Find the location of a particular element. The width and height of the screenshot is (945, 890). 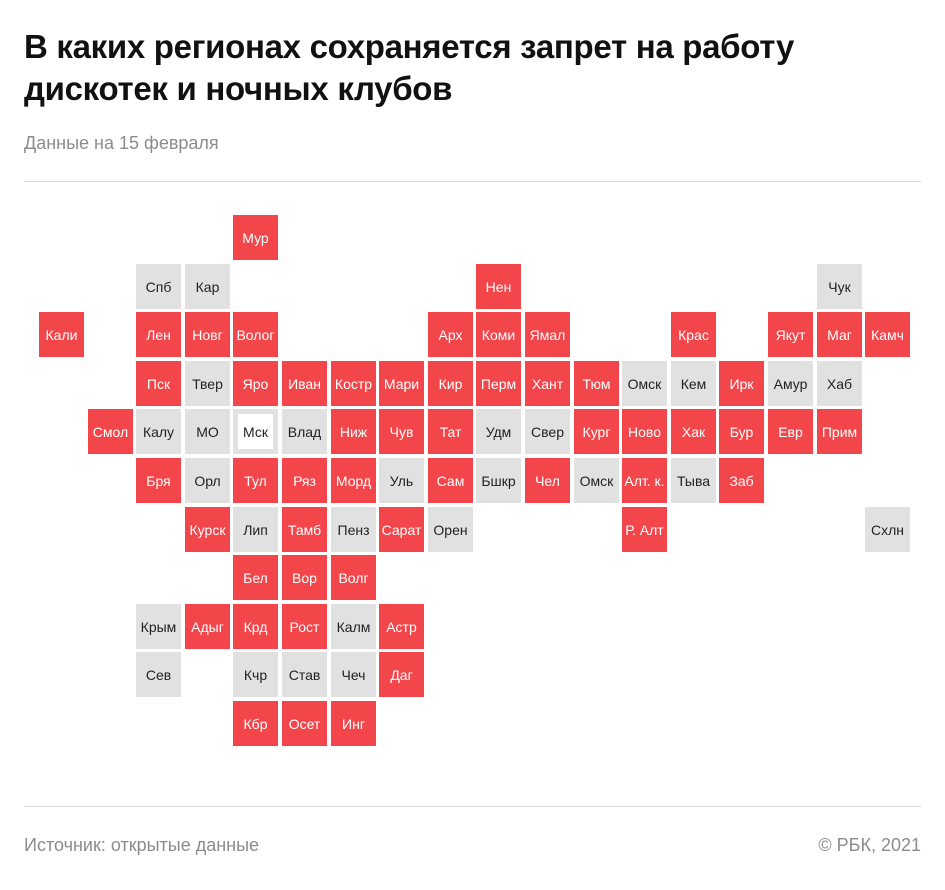

region-tile: Нен is located at coordinates (498, 286).